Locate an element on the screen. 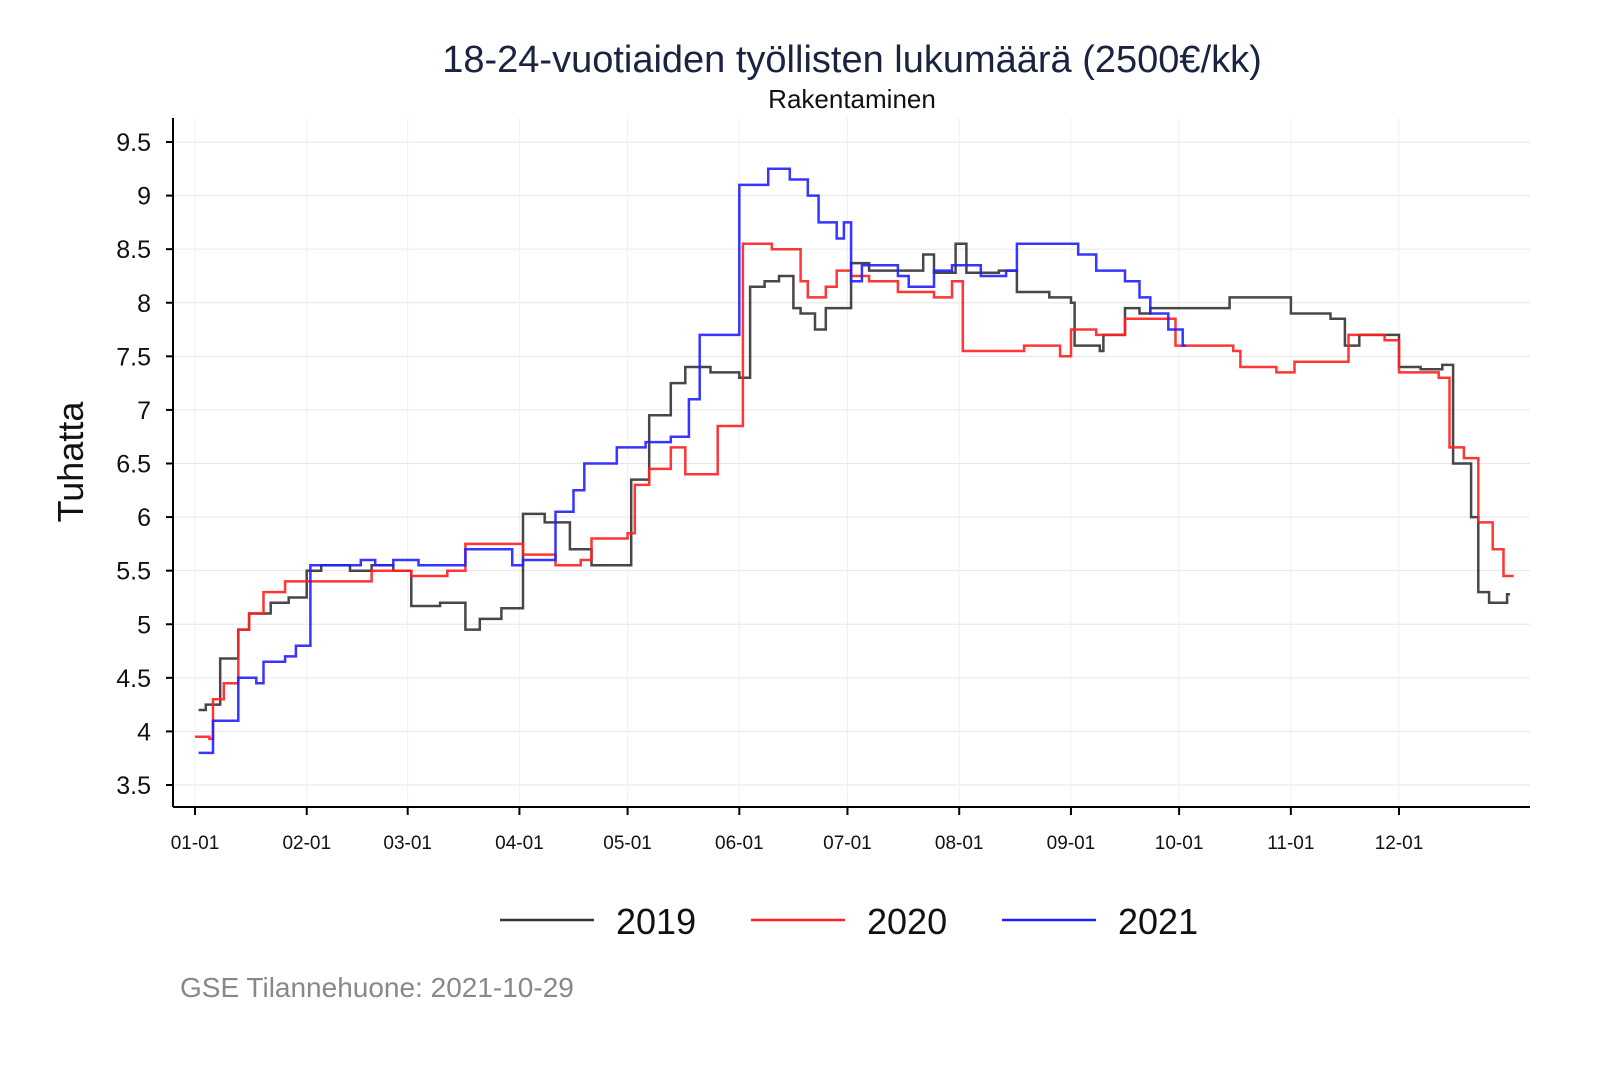 The height and width of the screenshot is (1067, 1600). x-tick-label: 08-01 is located at coordinates (959, 843).